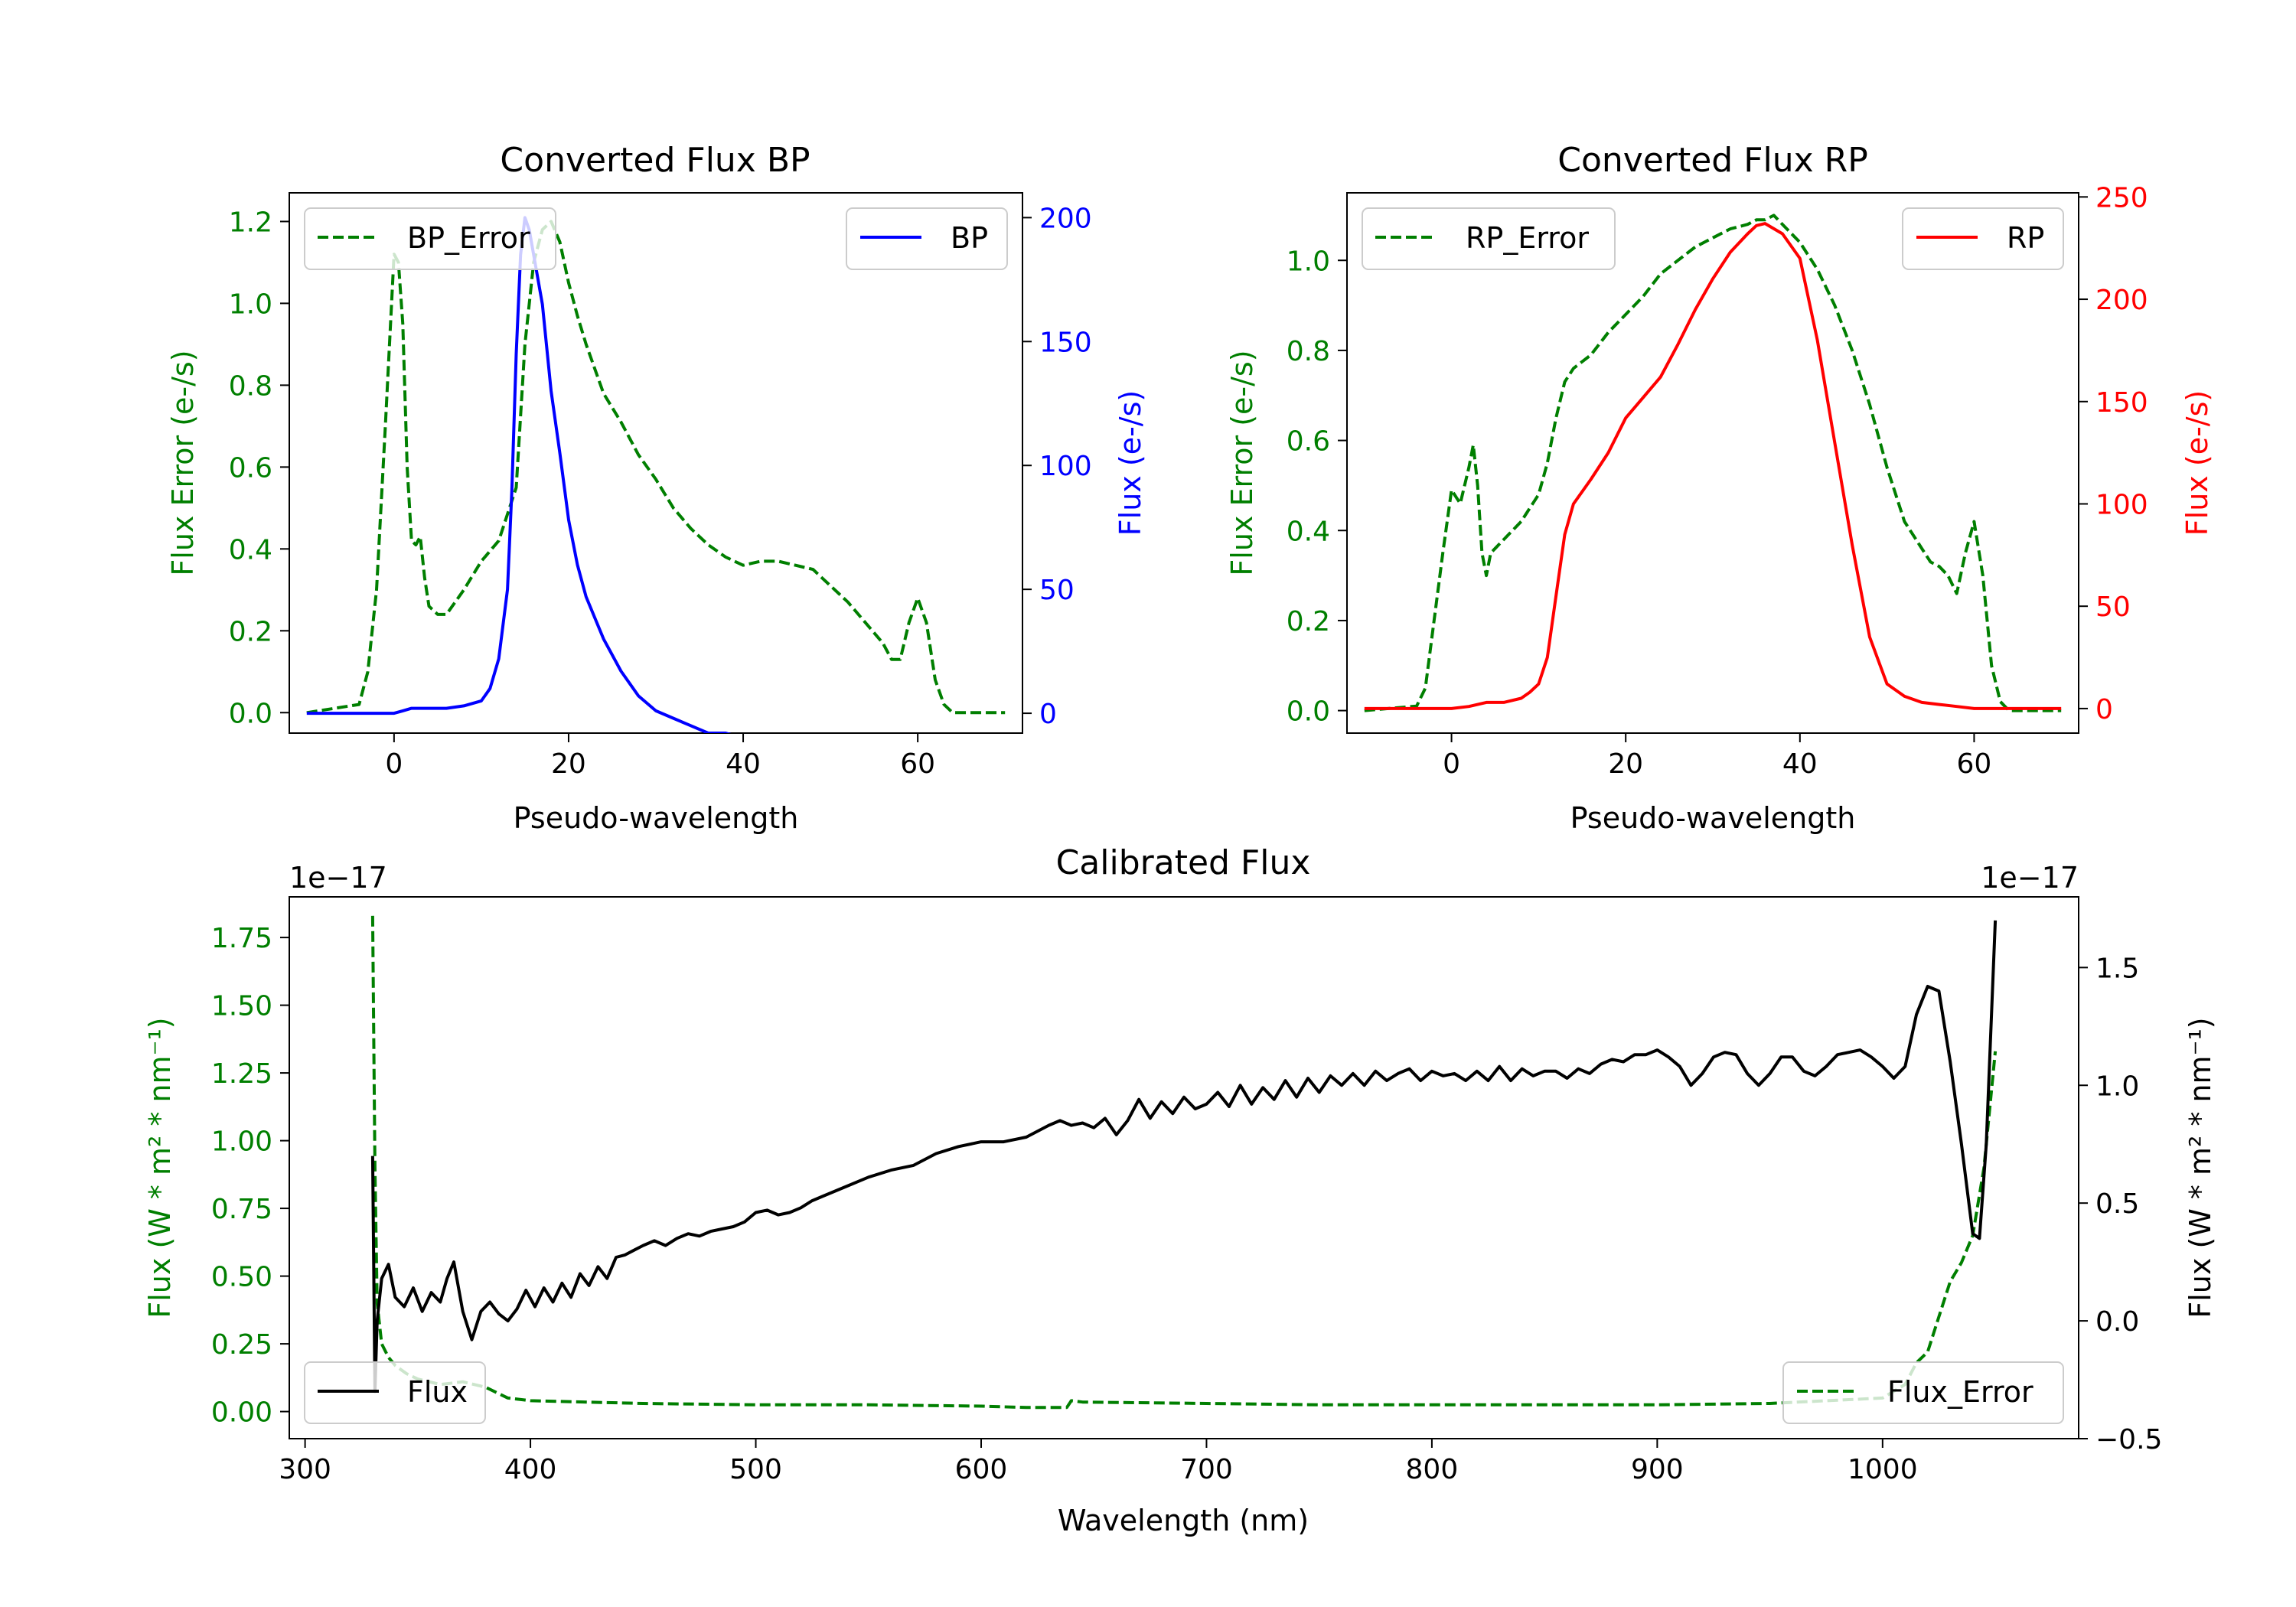 The image size is (2296, 1607). I want to click on cal-xtick-label: 600, so click(981, 1470).